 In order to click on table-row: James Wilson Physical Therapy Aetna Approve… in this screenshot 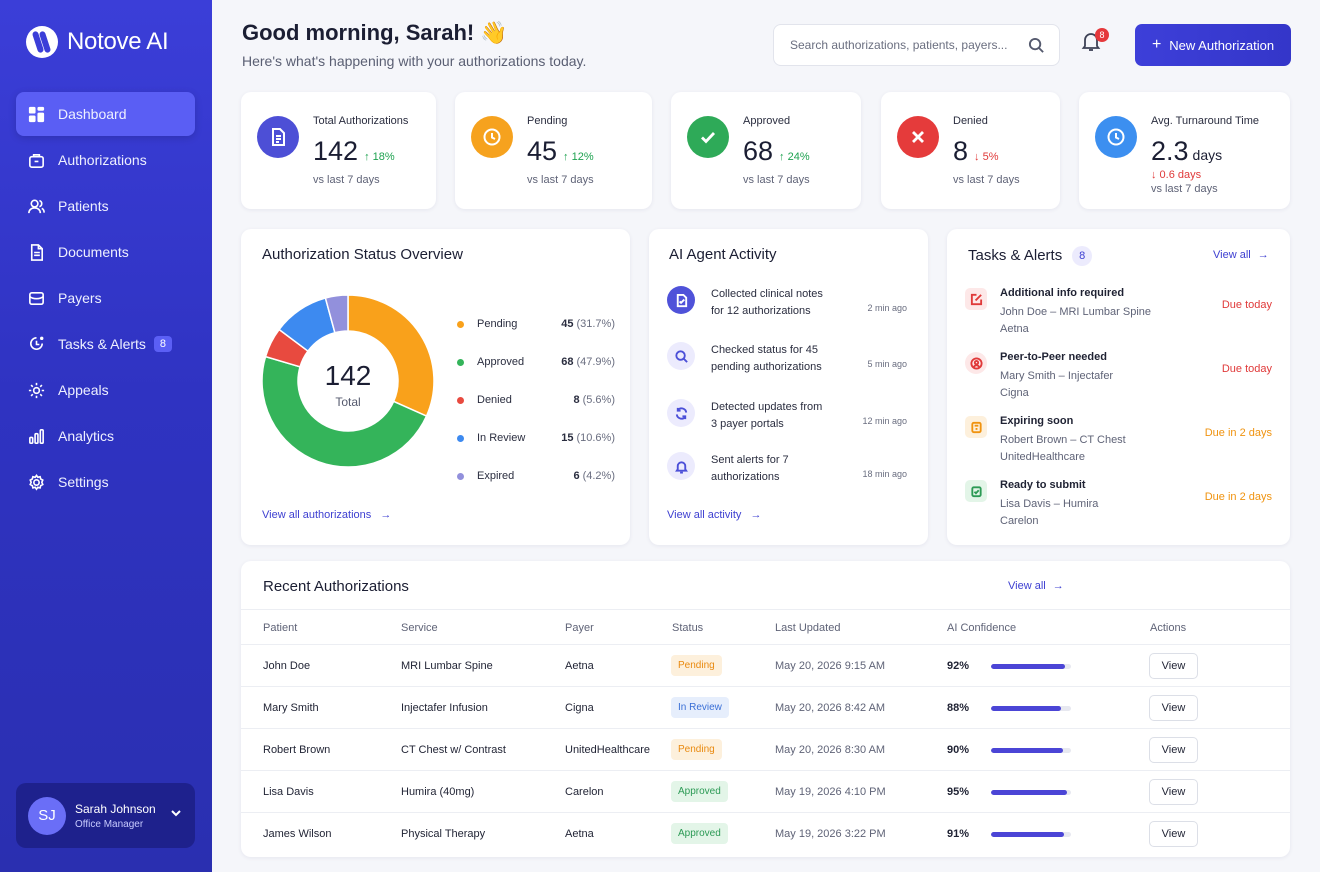, I will do `click(765, 834)`.